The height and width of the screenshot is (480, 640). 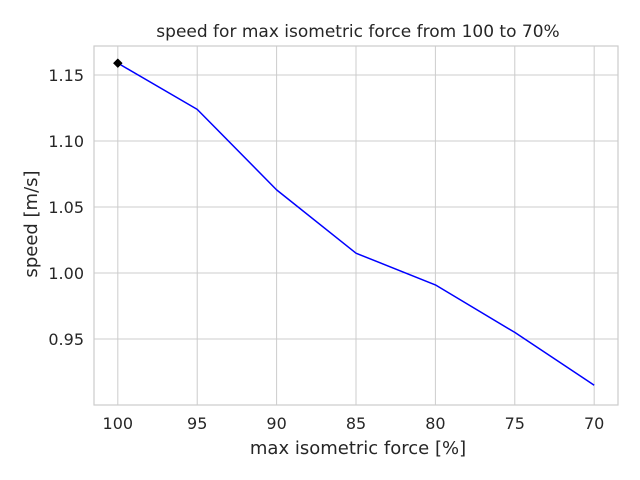 I want to click on diamond-marker, so click(x=117, y=63).